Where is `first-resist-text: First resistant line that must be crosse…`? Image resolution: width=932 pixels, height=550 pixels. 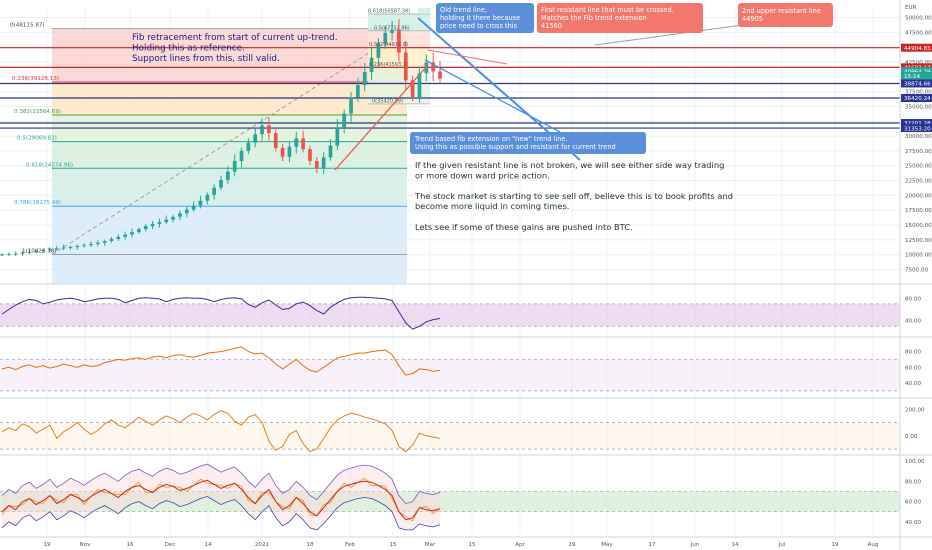
first-resist-text: First resistant line that must be crosse… is located at coordinates (607, 10).